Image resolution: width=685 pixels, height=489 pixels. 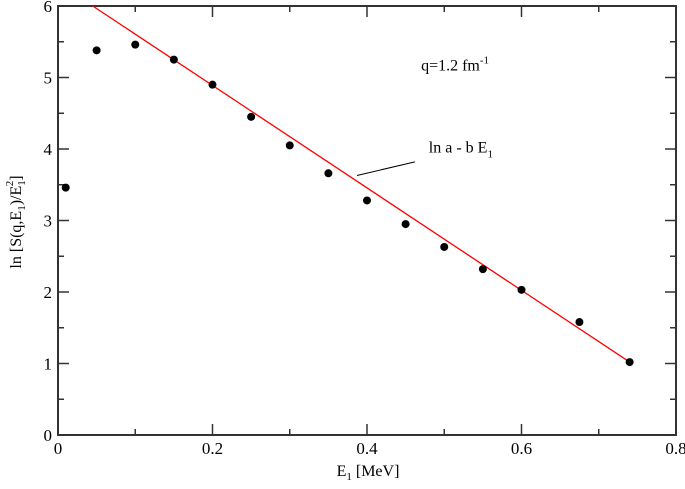 I want to click on q-label-text: q=1.2 fm, so click(x=450, y=65).